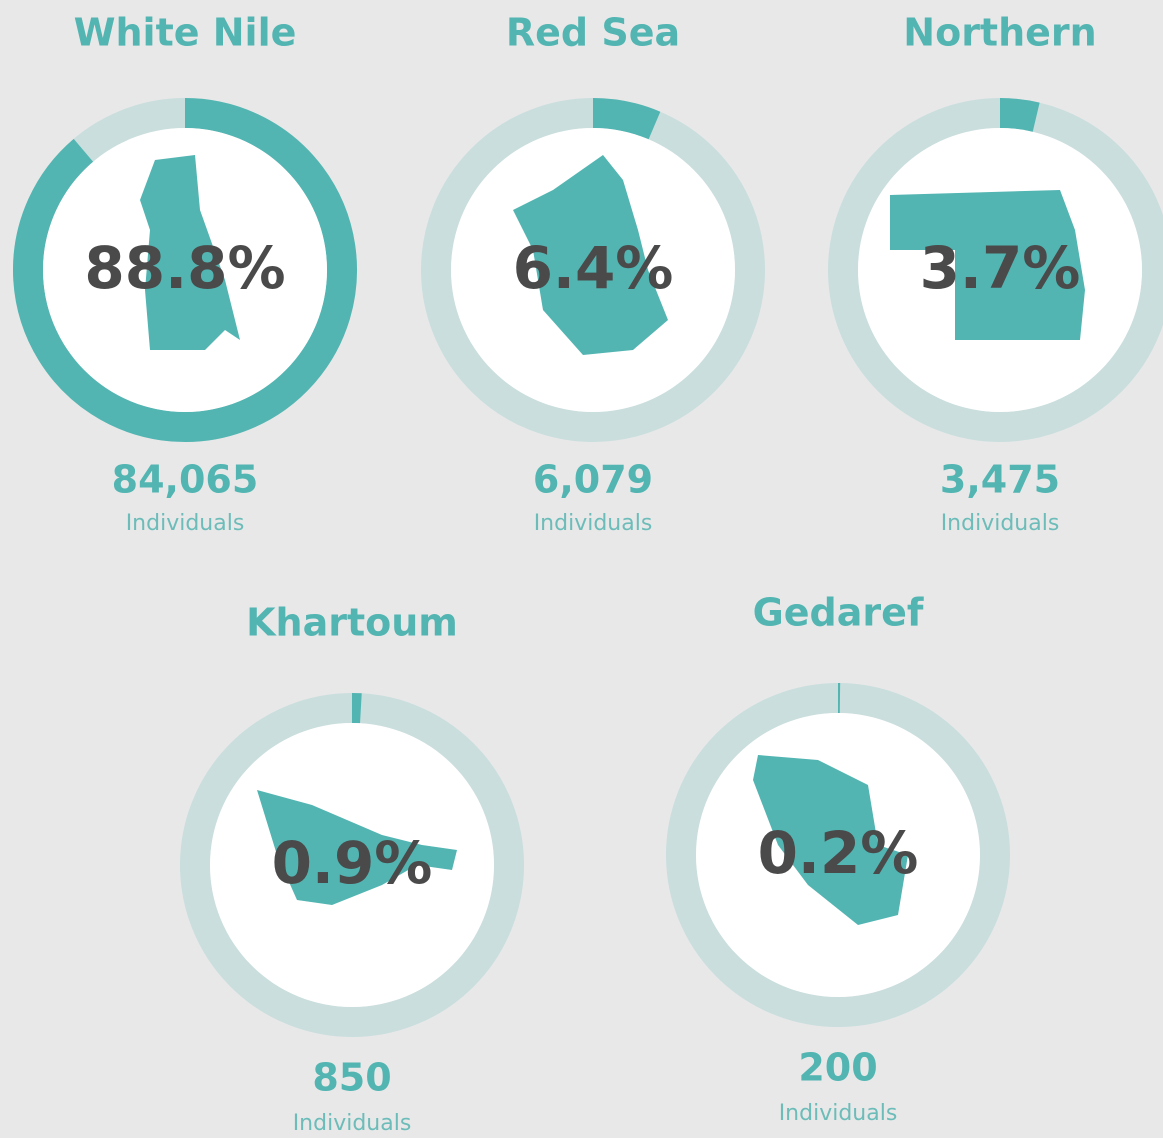 This screenshot has height=1138, width=1163. I want to click on percent-label: 0.9%, so click(352, 863).